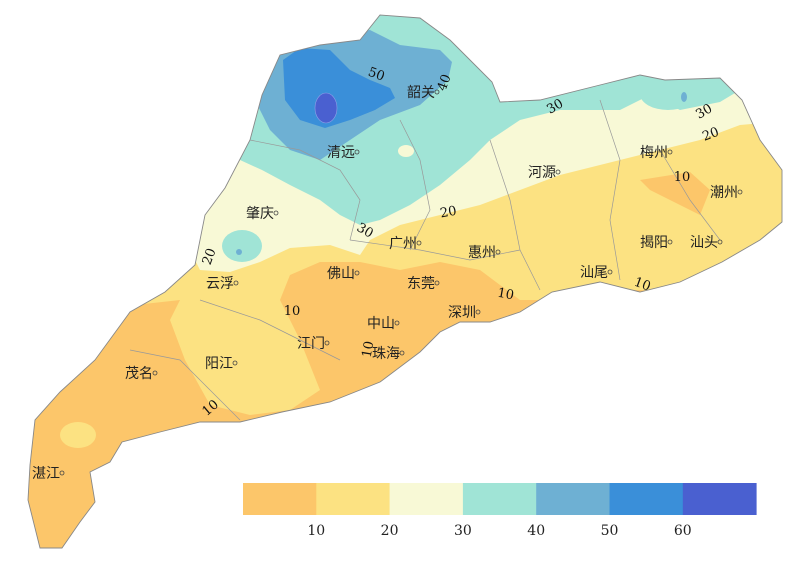 Image resolution: width=800 pixels, height=570 pixels. I want to click on band-60-plus, so click(326, 108).